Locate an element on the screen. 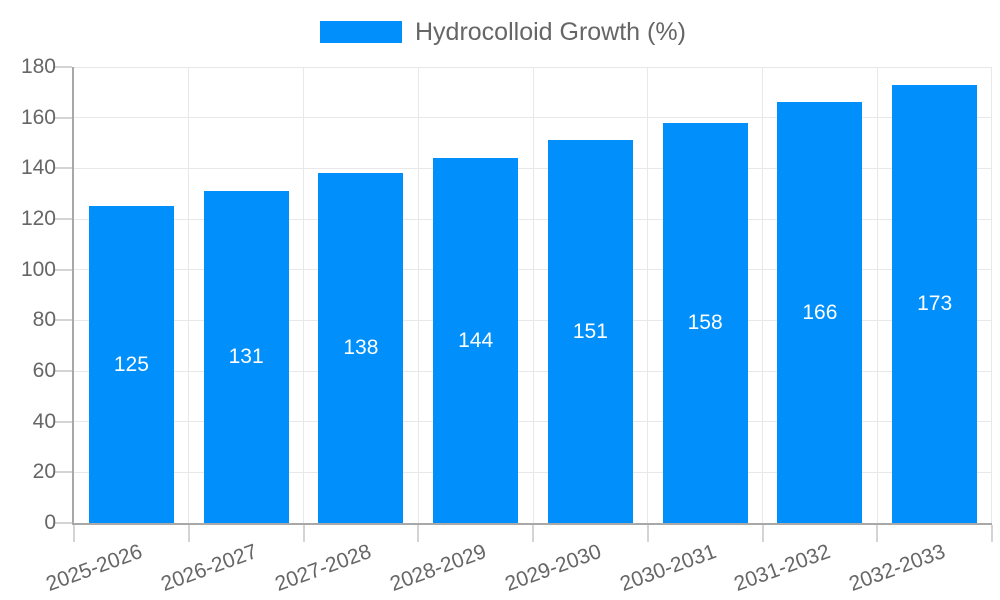 Image resolution: width=1000 pixels, height=600 pixels. bar: 125 is located at coordinates (131, 364).